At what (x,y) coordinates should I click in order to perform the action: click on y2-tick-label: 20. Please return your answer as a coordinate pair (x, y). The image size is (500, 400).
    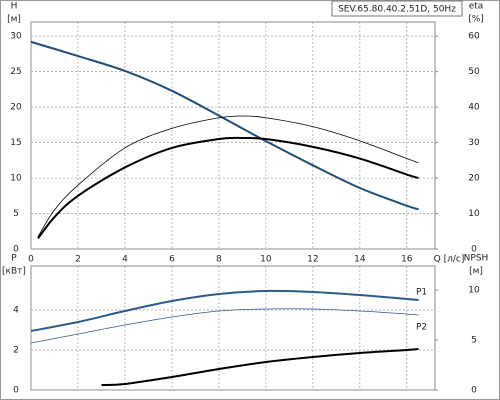
    Looking at the image, I should click on (474, 179).